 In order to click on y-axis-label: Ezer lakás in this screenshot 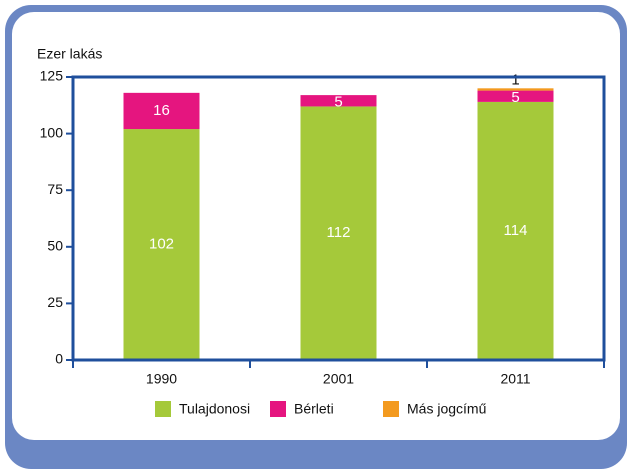, I will do `click(69, 54)`.